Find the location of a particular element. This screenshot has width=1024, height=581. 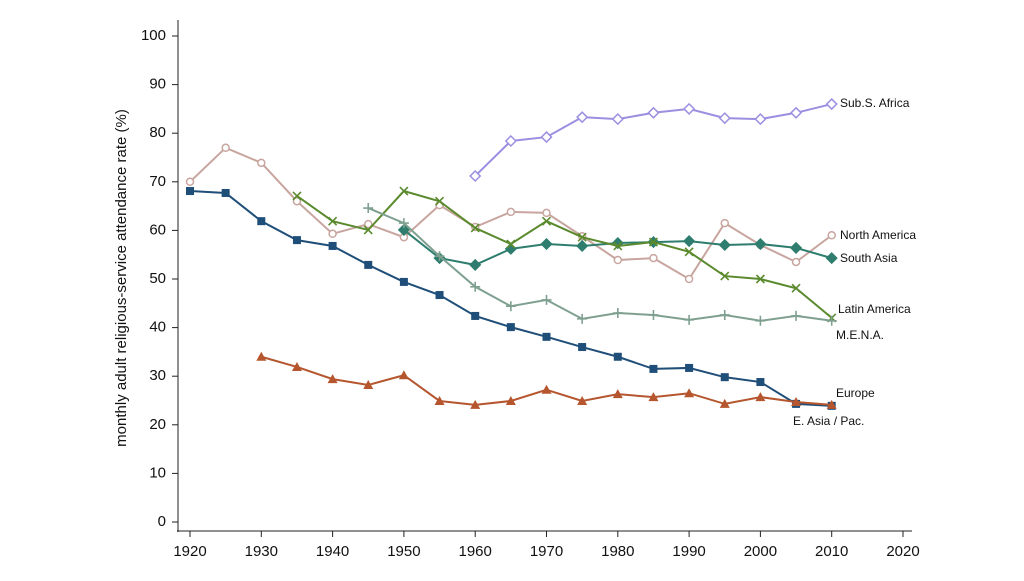

series-label: Latin America is located at coordinates (874, 309).